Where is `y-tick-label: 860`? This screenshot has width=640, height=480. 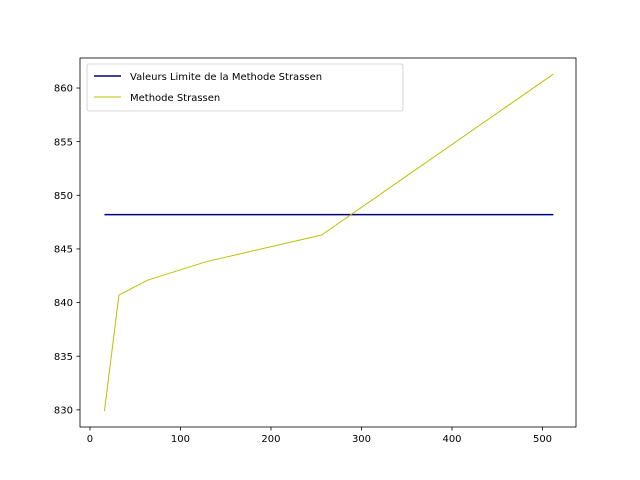
y-tick-label: 860 is located at coordinates (63, 89).